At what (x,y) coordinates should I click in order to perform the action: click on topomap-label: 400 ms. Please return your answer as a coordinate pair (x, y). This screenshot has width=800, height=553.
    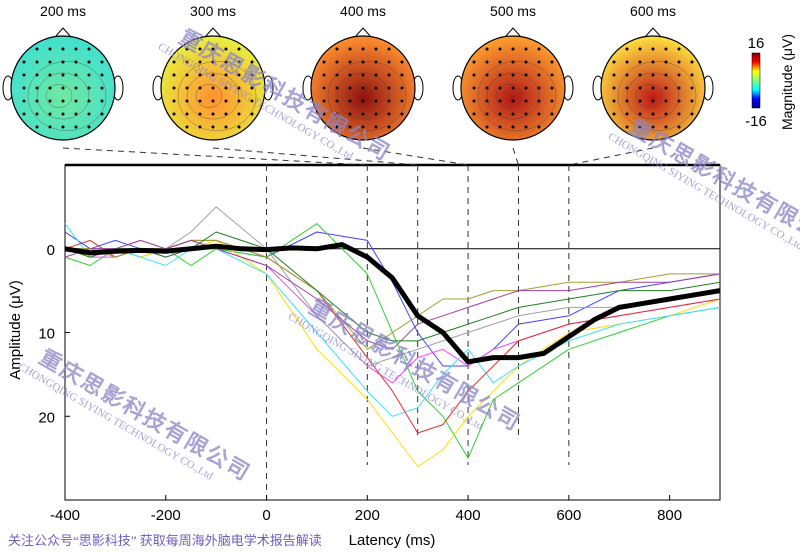
    Looking at the image, I should click on (363, 11).